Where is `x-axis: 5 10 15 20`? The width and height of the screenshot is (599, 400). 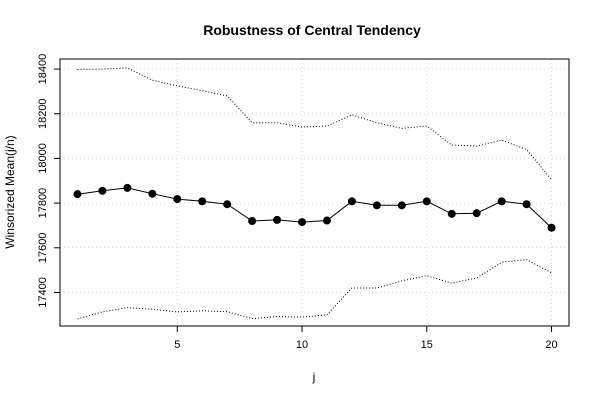 x-axis: 5 10 15 20 is located at coordinates (366, 338).